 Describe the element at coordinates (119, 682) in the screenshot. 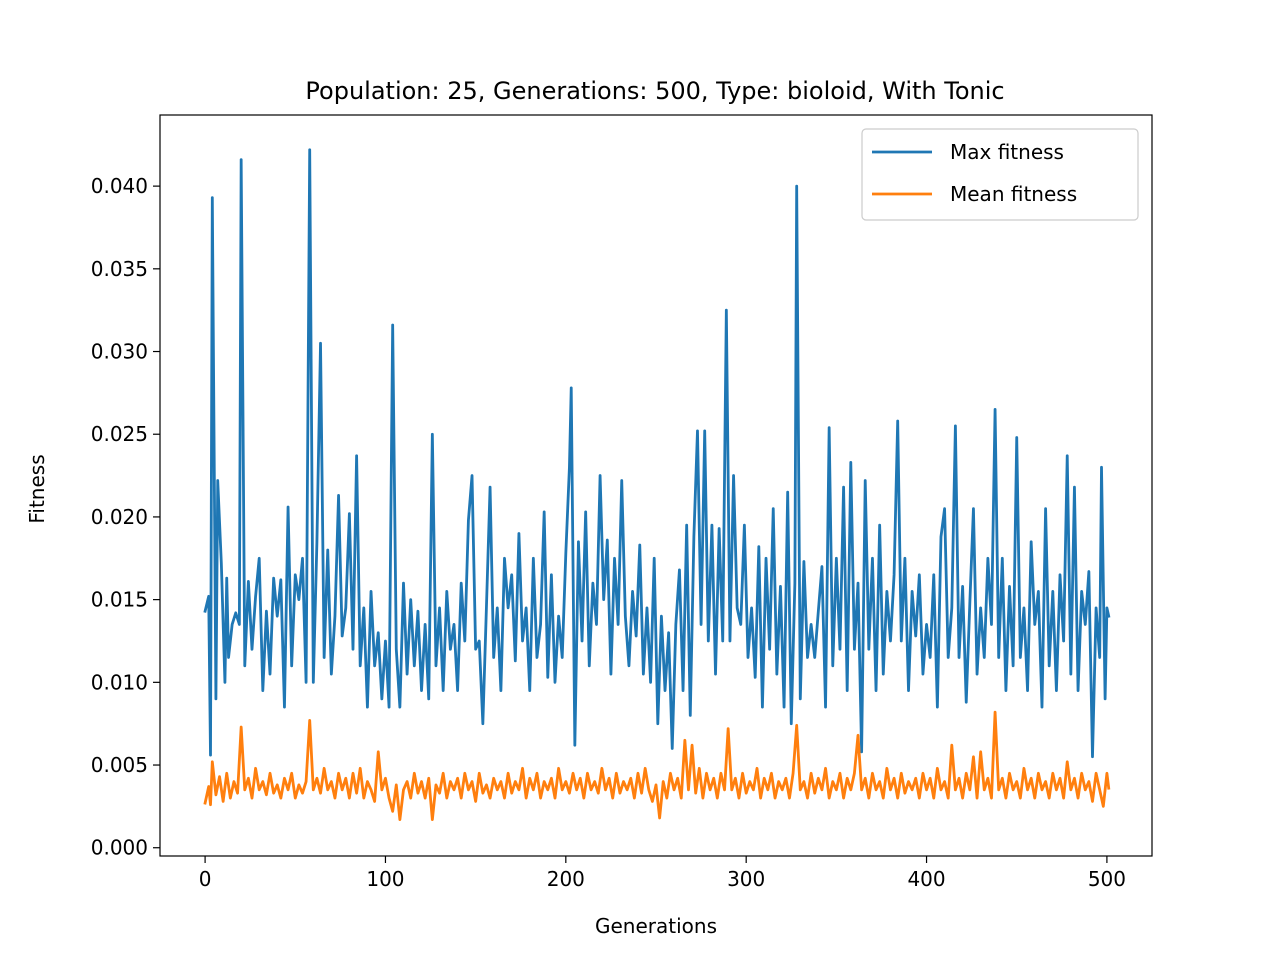

I see `y-tick-label: 0.010` at that location.